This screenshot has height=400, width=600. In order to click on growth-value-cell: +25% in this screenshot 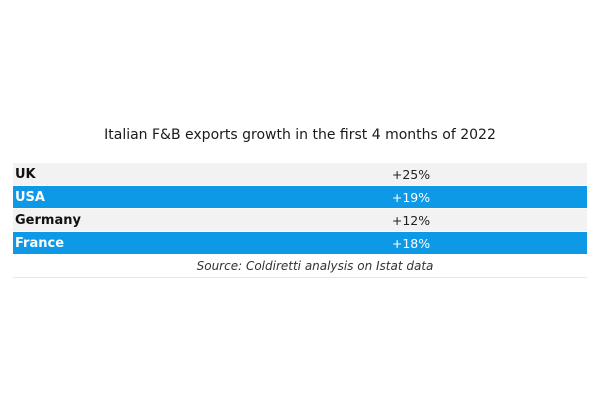, I will do `click(411, 174)`.